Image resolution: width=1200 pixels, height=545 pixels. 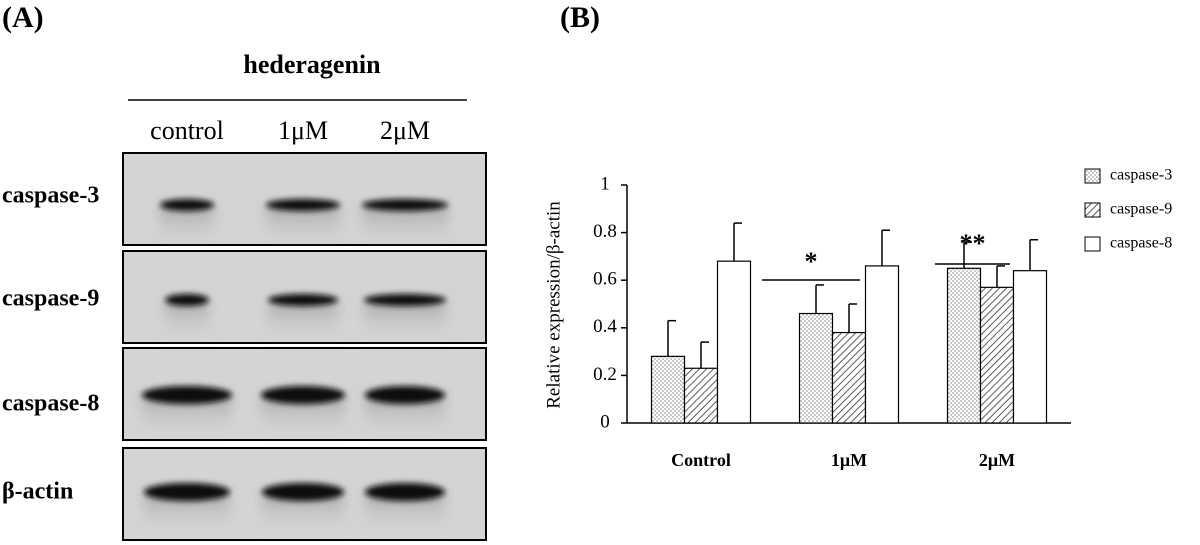 What do you see at coordinates (50, 196) in the screenshot?
I see `row-label: caspase-3` at bounding box center [50, 196].